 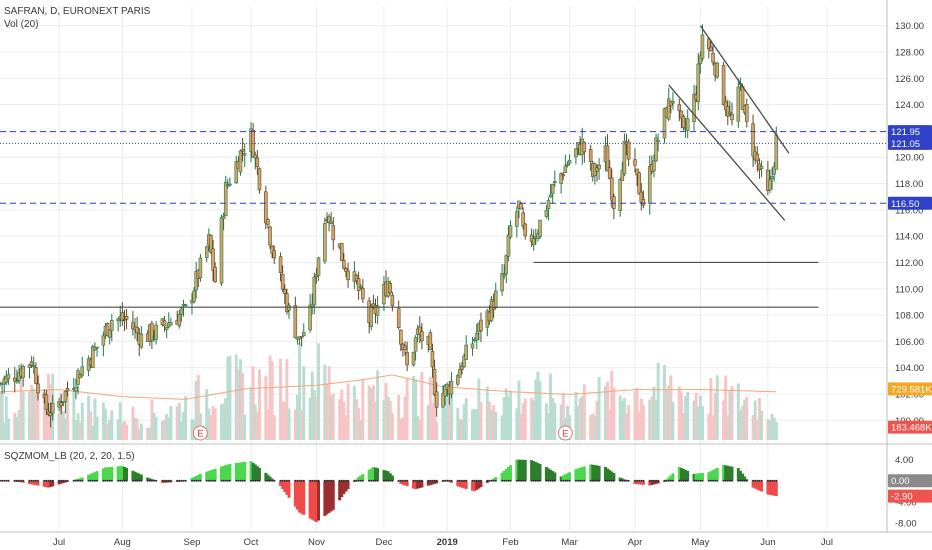 I want to click on level-tag-box, so click(x=910, y=143).